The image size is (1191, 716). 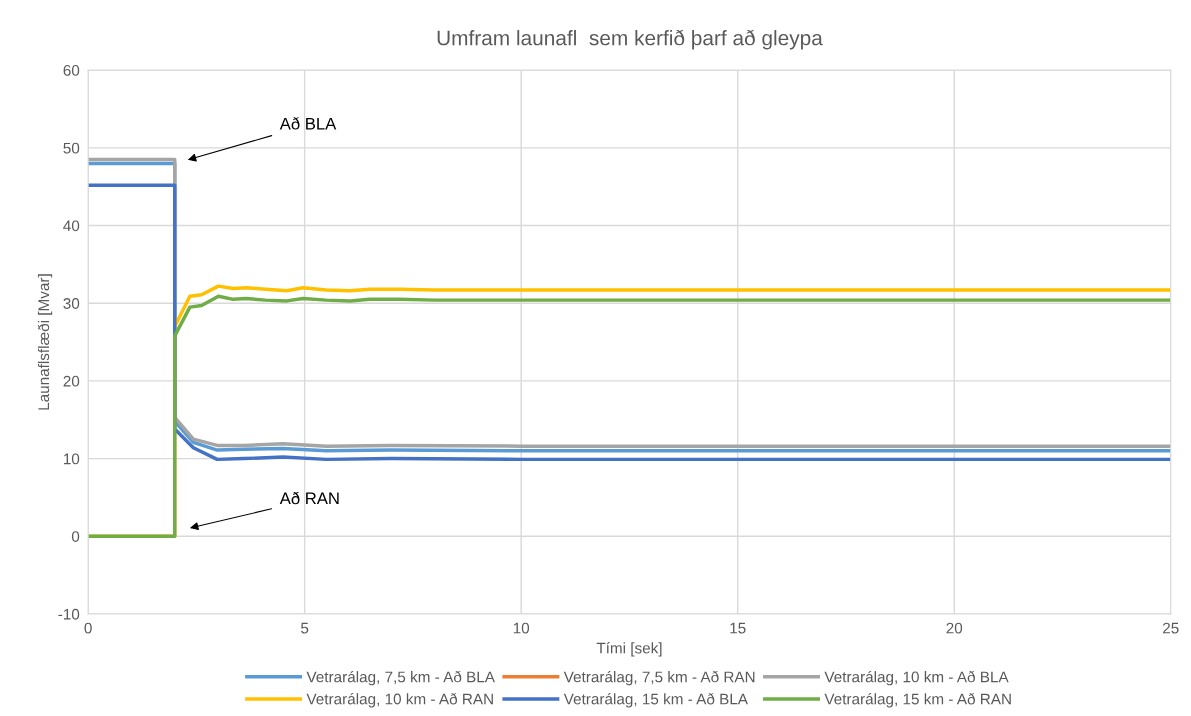 What do you see at coordinates (308, 123) in the screenshot?
I see `annotation: Að BLA` at bounding box center [308, 123].